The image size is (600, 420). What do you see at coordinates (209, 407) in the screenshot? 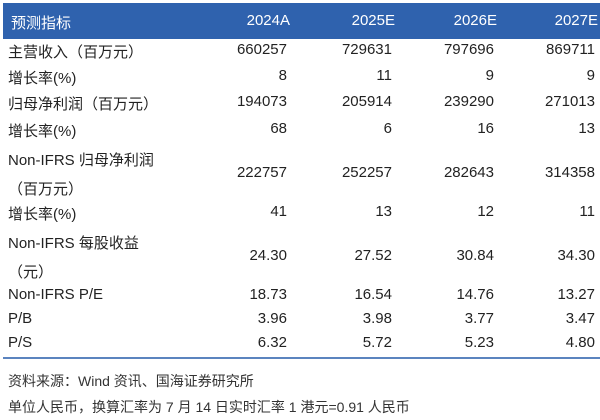
I see `unit-note: 单位人民币，换算汇率为 7 月 14 日实时汇率 1 港元=0.91 人民币` at bounding box center [209, 407].